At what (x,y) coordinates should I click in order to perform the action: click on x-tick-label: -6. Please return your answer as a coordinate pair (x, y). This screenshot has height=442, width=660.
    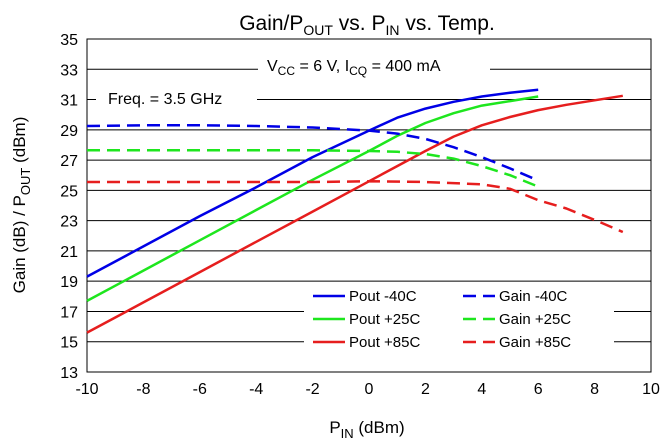
    Looking at the image, I should click on (200, 389).